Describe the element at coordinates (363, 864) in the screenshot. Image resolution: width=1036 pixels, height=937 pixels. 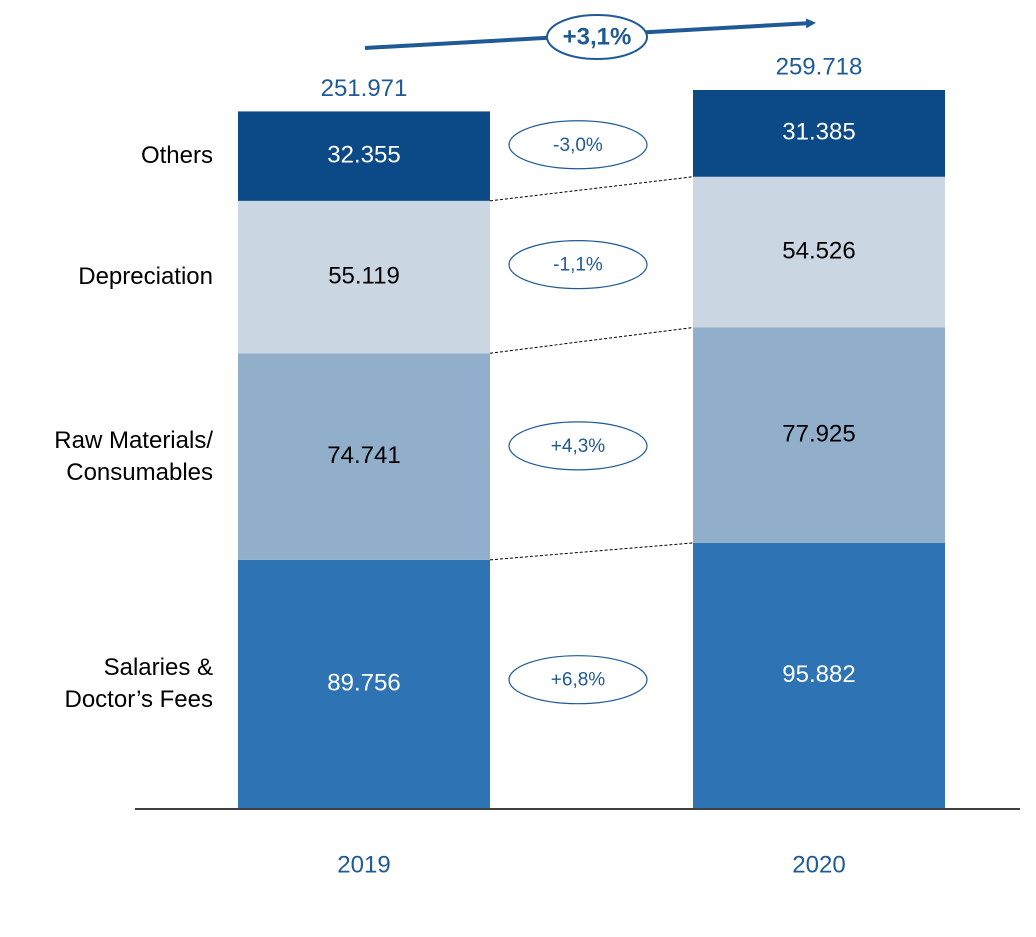
I see `x-tick-label: 2019` at that location.